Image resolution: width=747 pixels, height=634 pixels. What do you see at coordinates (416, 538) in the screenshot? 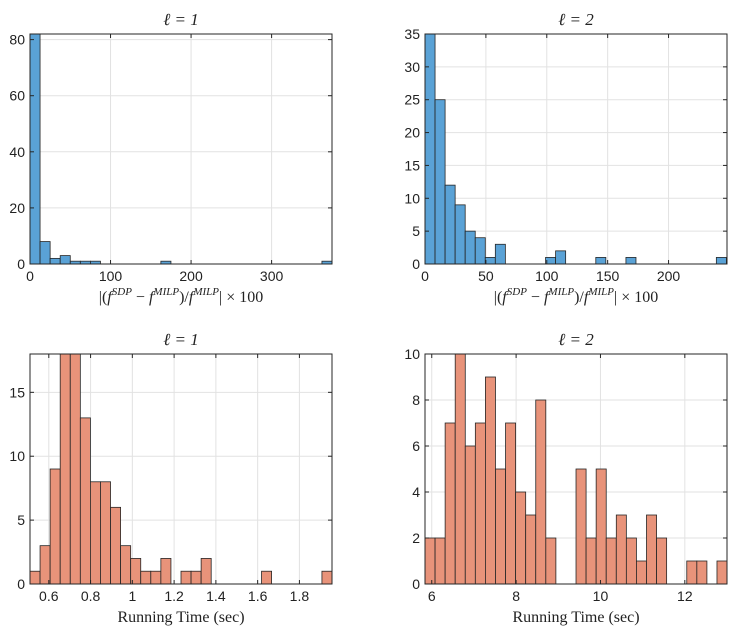
I see `y-tick-label: 2` at bounding box center [416, 538].